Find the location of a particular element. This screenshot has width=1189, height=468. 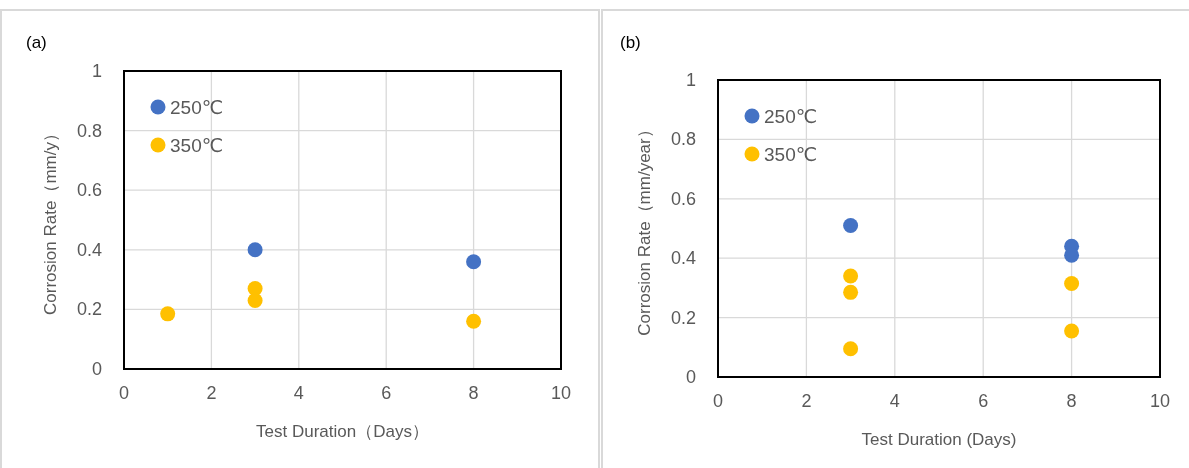

y-axis-title: Corrosion Rate（mm/year） is located at coordinates (644, 228).